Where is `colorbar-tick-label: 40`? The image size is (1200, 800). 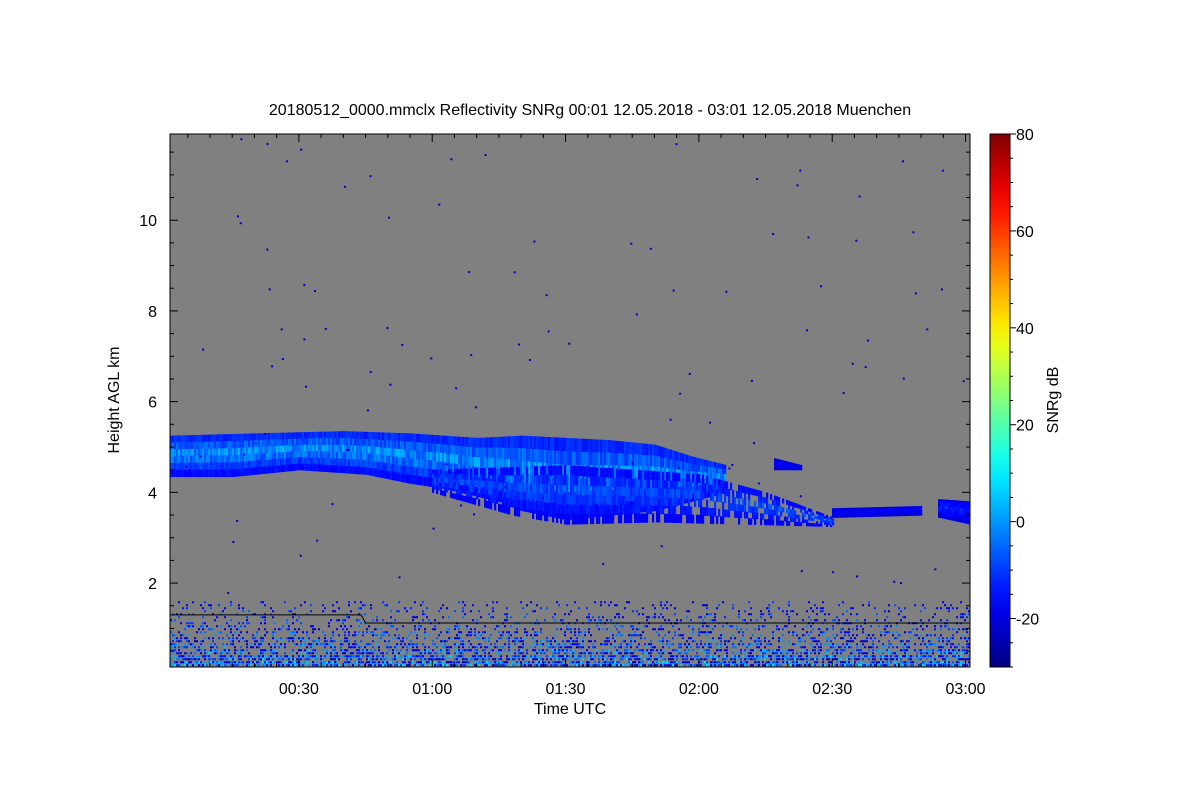 colorbar-tick-label: 40 is located at coordinates (1025, 329).